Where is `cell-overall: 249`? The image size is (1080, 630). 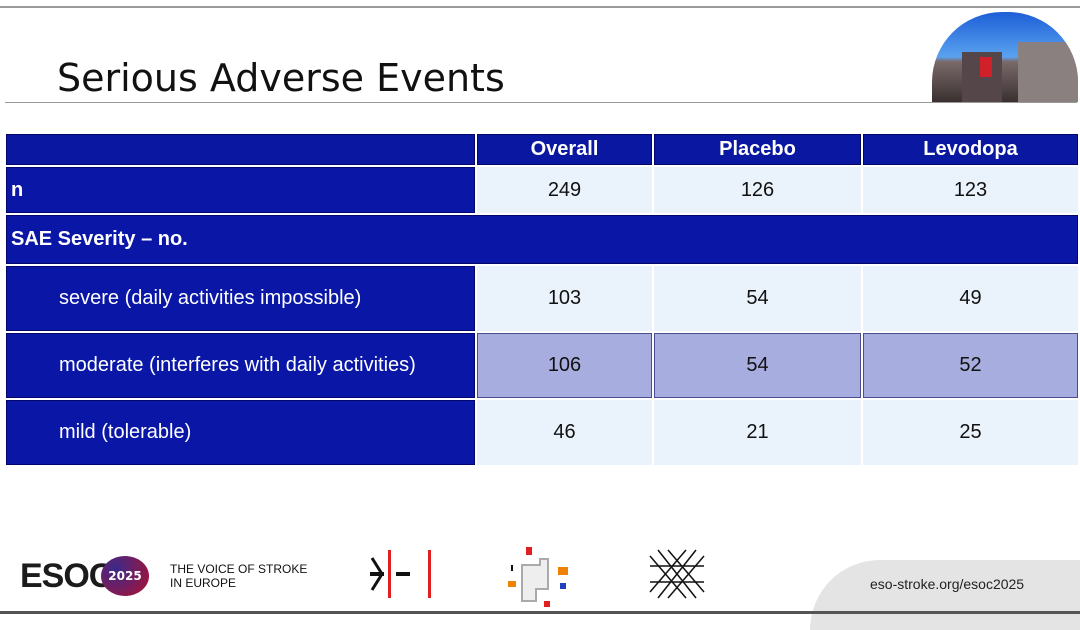
cell-overall: 249 is located at coordinates (564, 190).